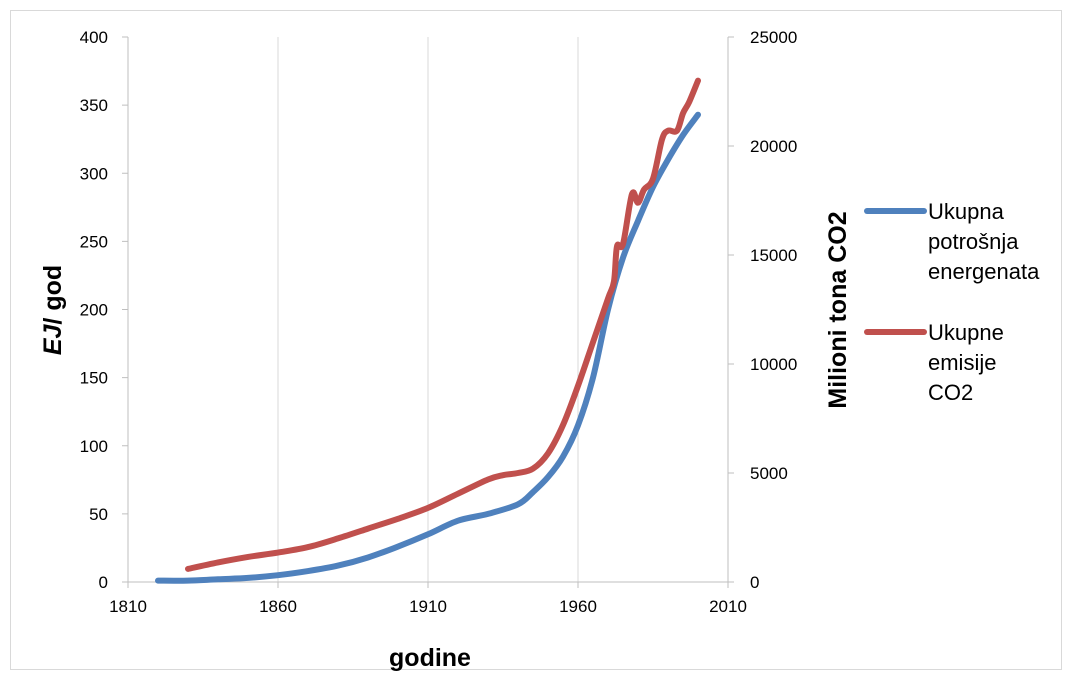  What do you see at coordinates (973, 241) in the screenshot?
I see `legend-label-1-line-2: potrošnja` at bounding box center [973, 241].